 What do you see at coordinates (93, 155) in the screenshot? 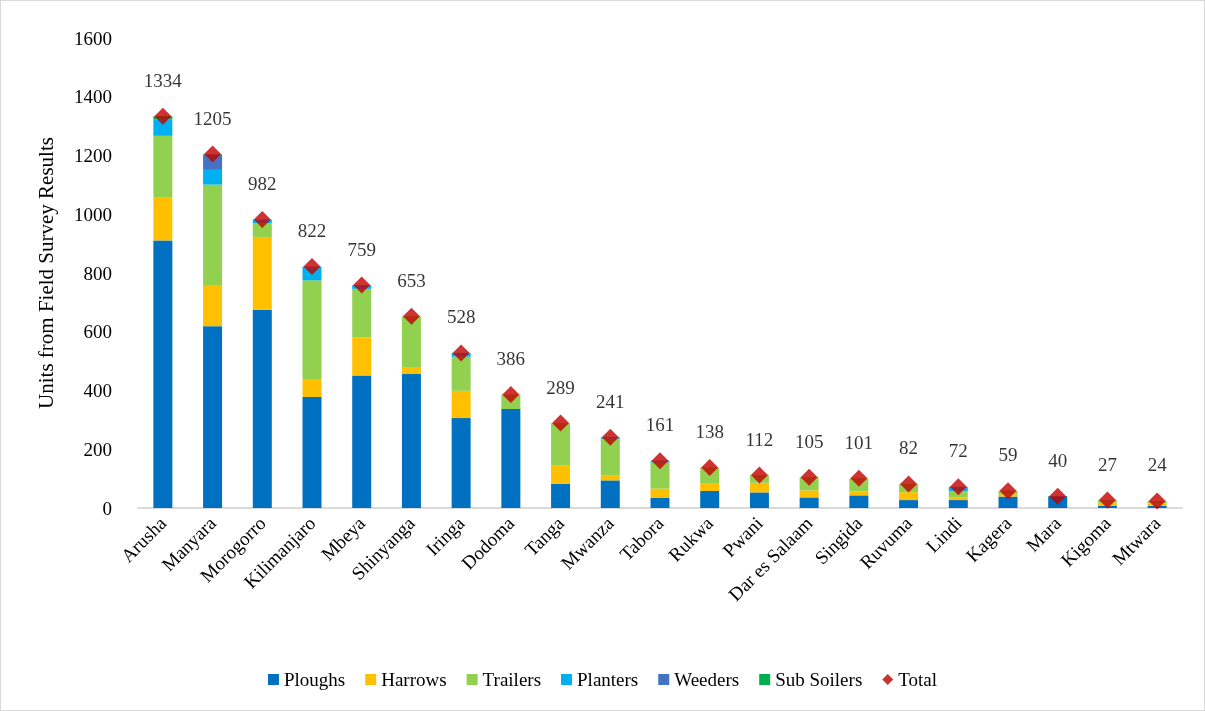
I see `y-tick-label: 1200` at bounding box center [93, 155].